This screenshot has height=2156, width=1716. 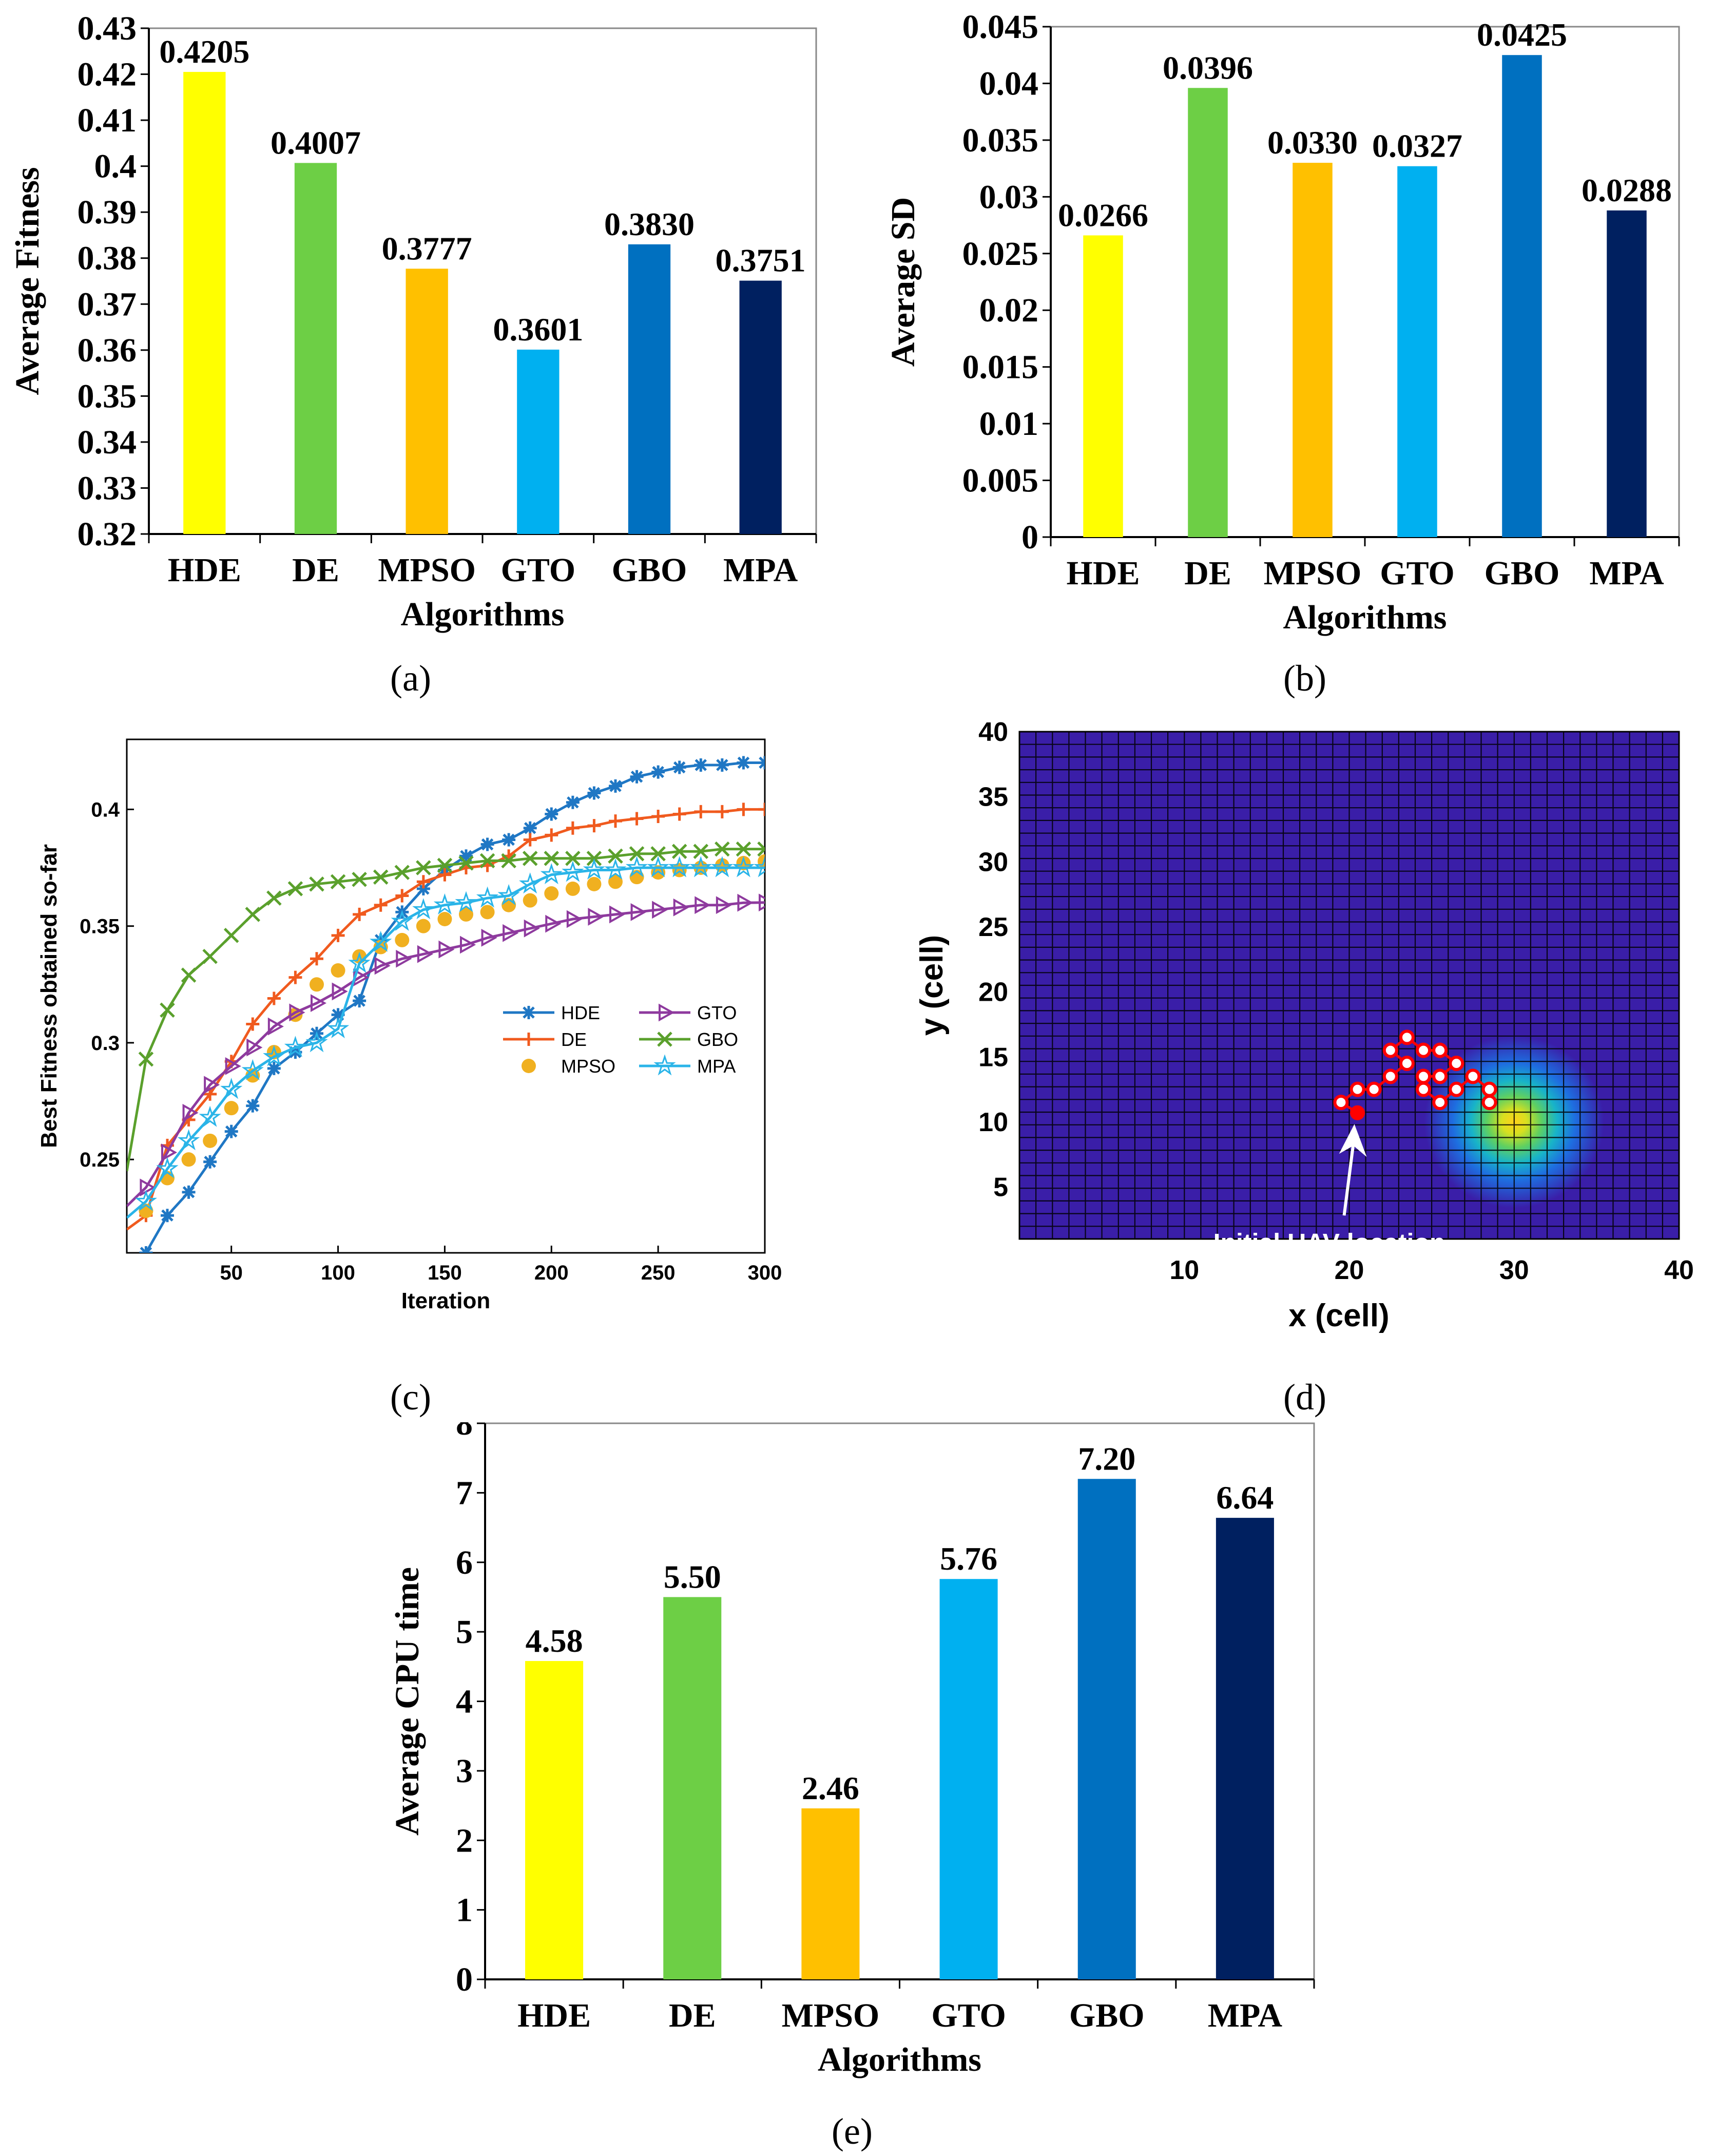 I want to click on y-tick-label: 0.39, so click(x=107, y=212).